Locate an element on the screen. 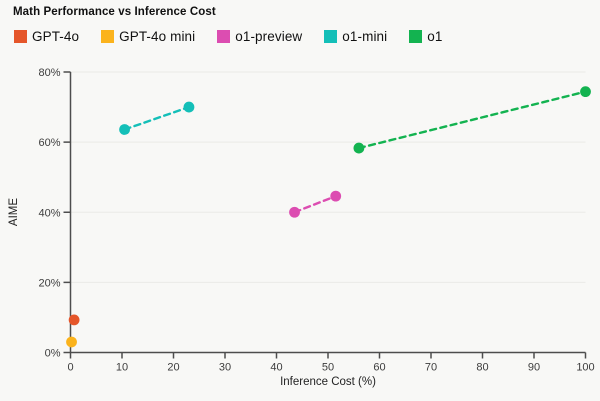 Image resolution: width=600 pixels, height=401 pixels. data-point-gpt-4o is located at coordinates (74, 320).